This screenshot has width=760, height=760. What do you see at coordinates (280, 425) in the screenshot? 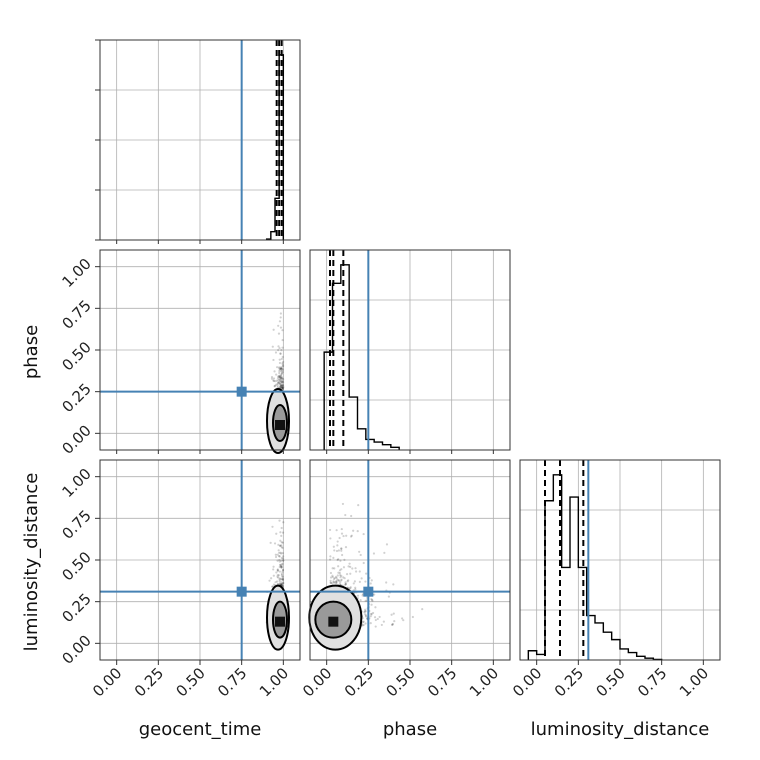
I see `density-peak` at bounding box center [280, 425].